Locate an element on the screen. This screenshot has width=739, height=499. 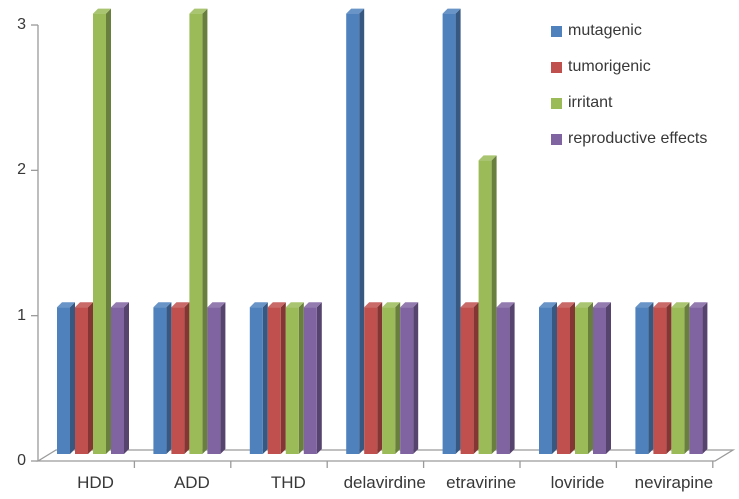
legend-swatch-mutagenic is located at coordinates (556, 31).